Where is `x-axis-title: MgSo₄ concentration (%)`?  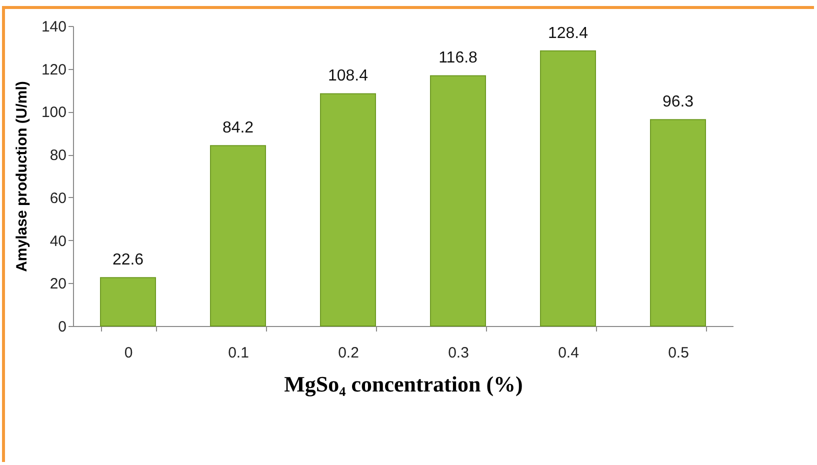
x-axis-title: MgSo₄ concentration (%) is located at coordinates (403, 384).